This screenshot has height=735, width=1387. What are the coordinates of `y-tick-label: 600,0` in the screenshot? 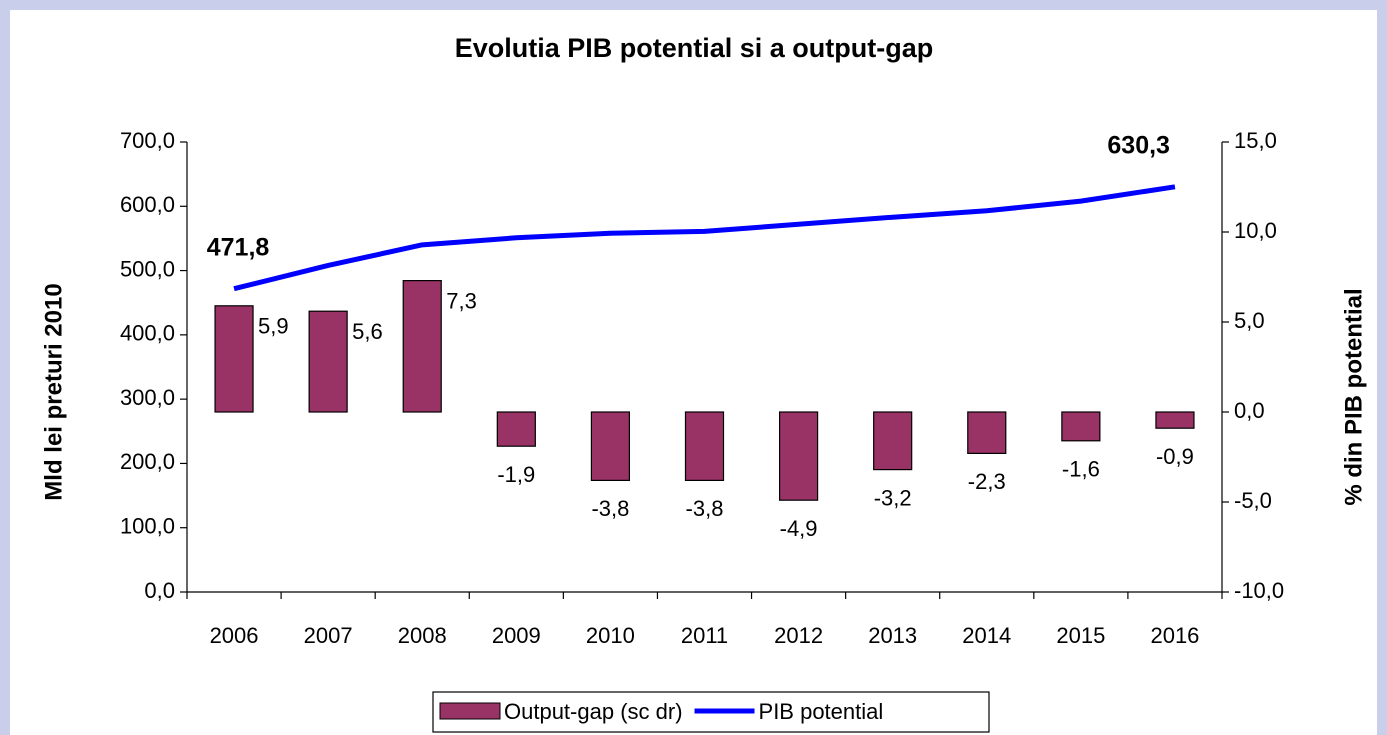 It's located at (147, 204).